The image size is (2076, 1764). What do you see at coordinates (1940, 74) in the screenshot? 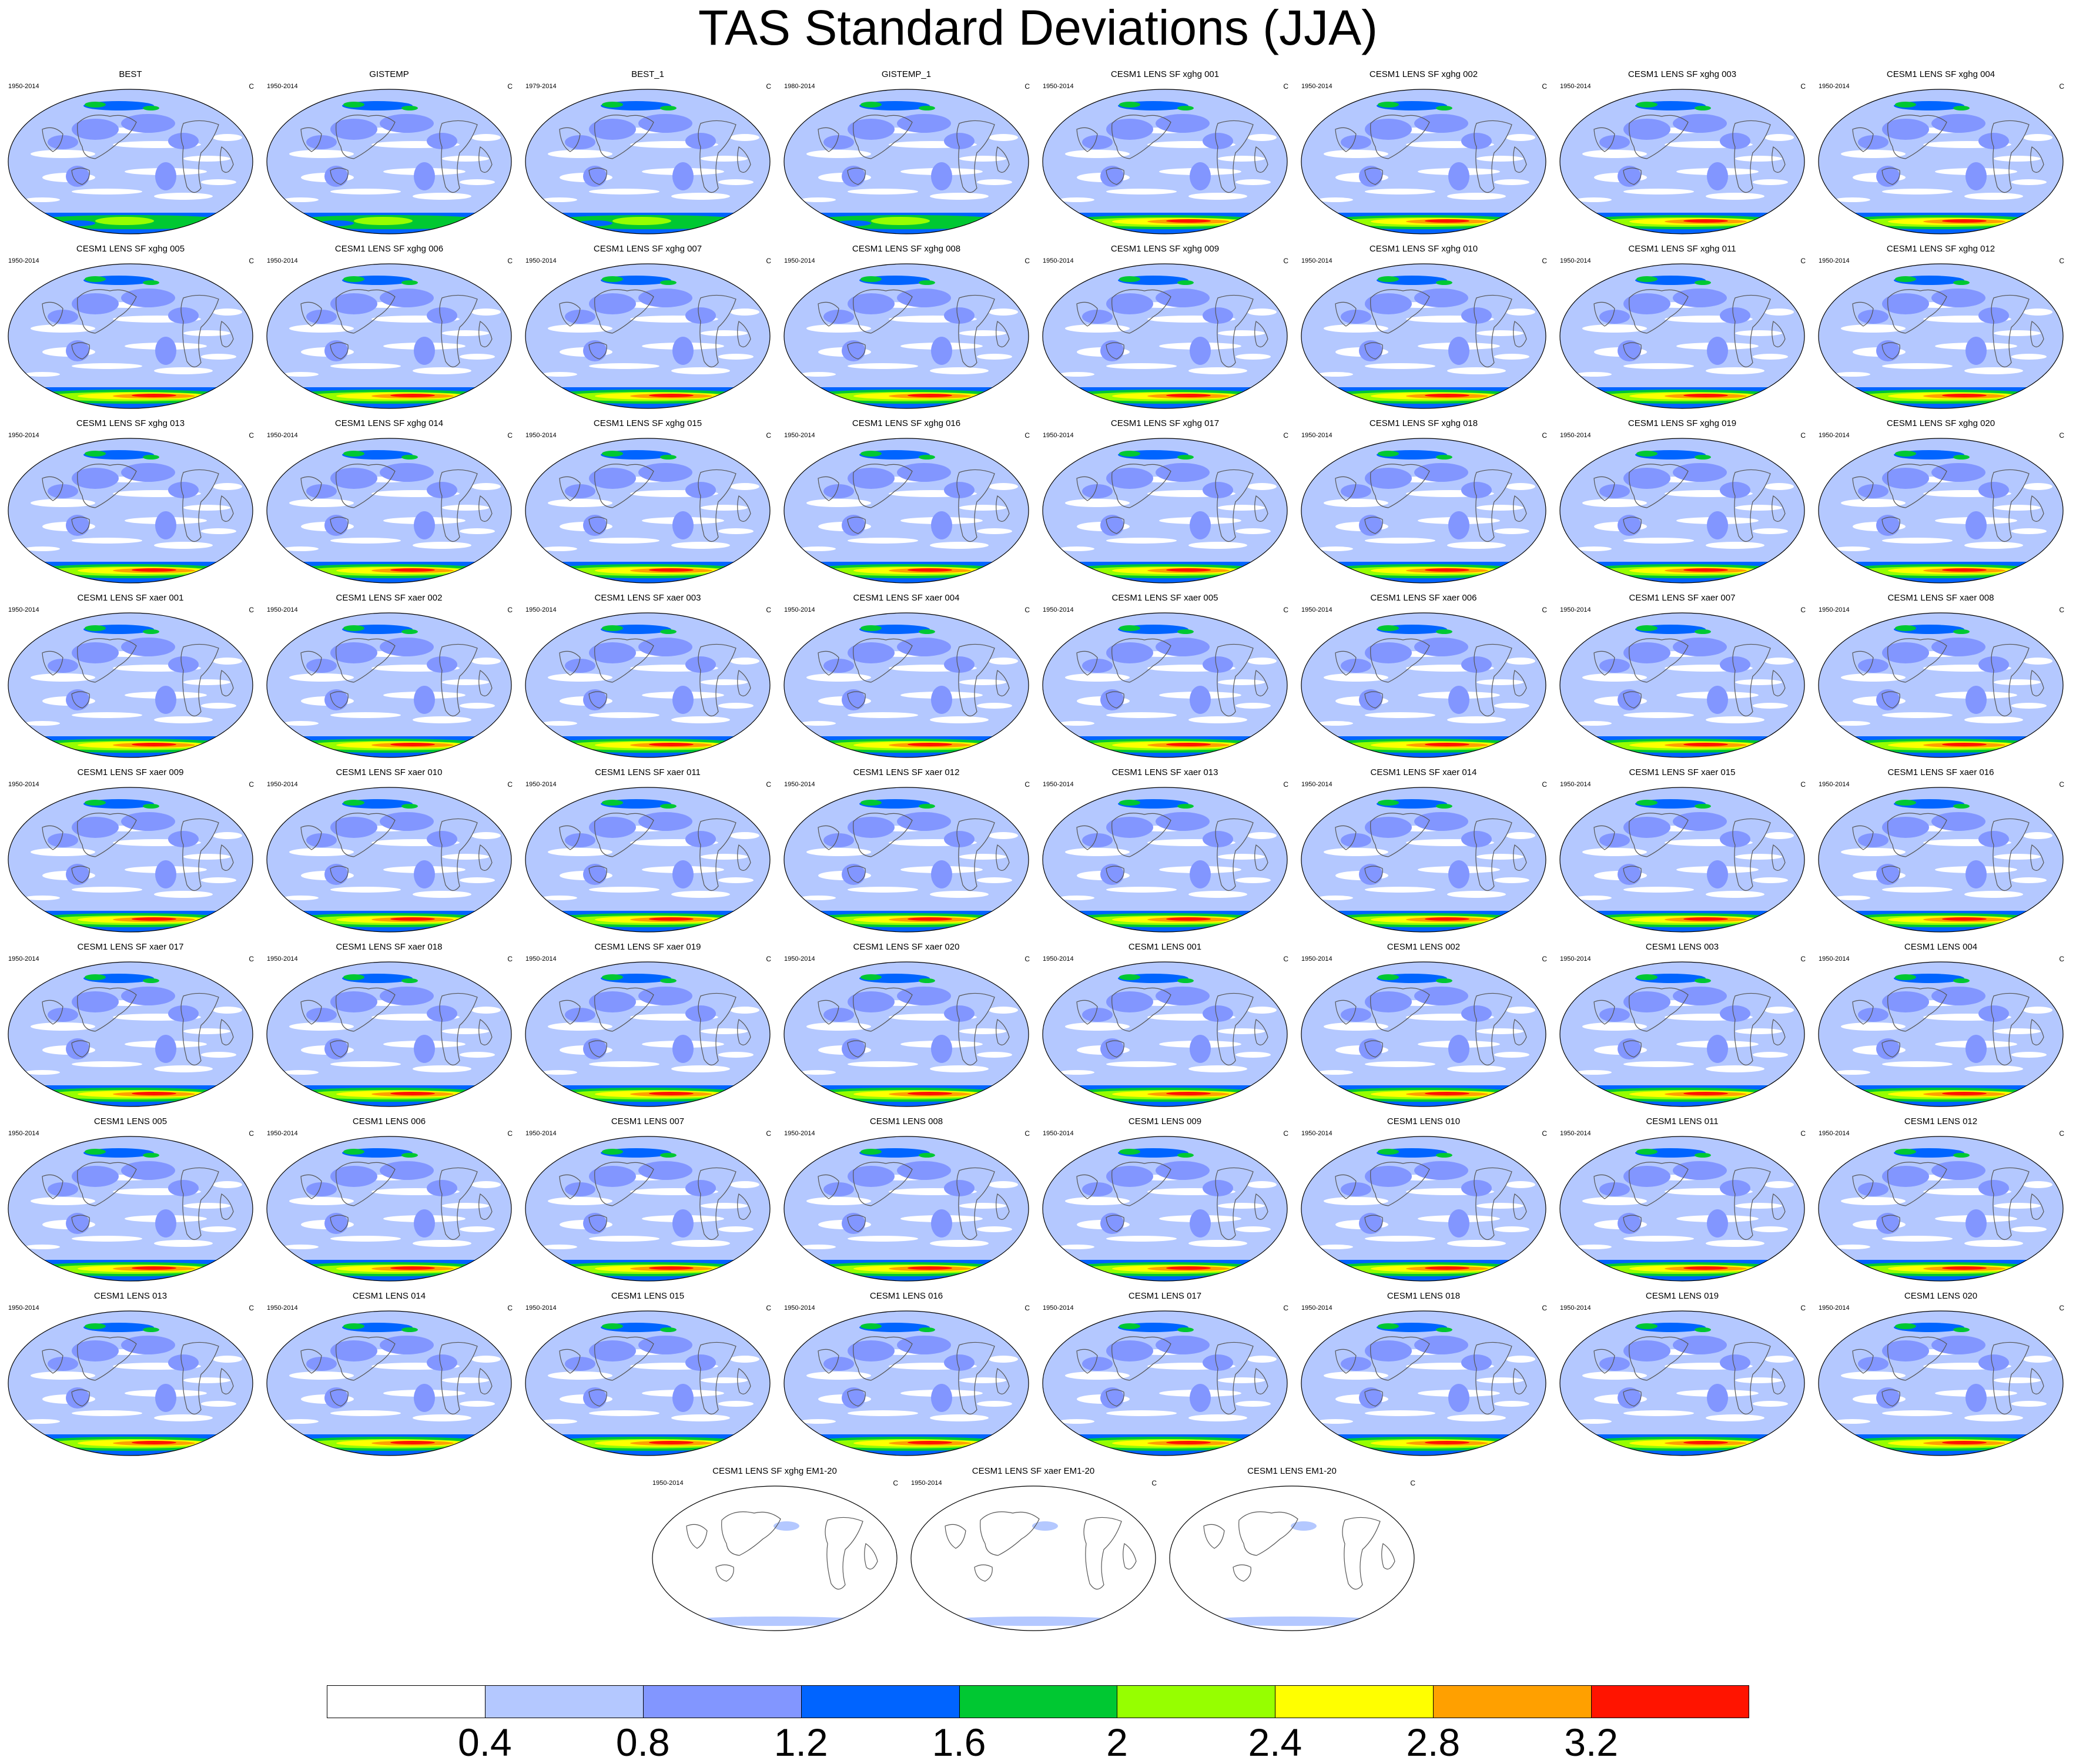
I see `panel-title: CESM1 LENS SF xghg 004` at bounding box center [1940, 74].